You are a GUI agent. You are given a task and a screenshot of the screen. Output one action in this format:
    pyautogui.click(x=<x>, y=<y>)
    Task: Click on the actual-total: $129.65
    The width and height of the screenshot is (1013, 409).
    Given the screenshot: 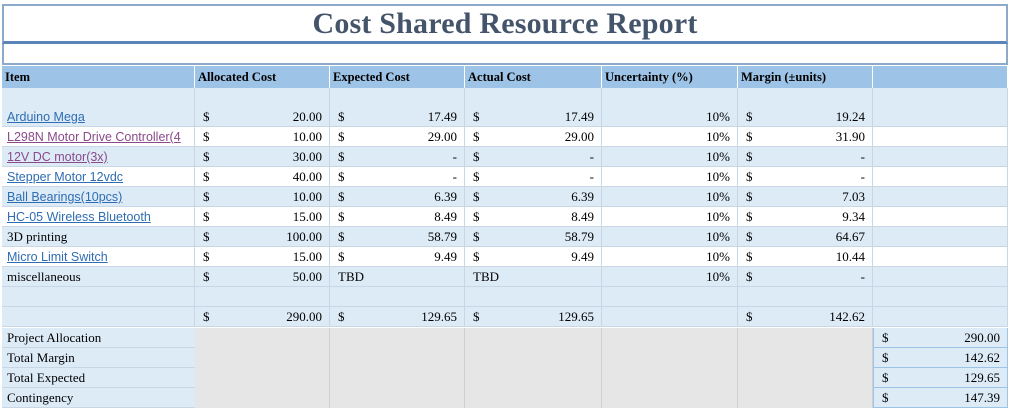 What is the action you would take?
    pyautogui.click(x=533, y=317)
    